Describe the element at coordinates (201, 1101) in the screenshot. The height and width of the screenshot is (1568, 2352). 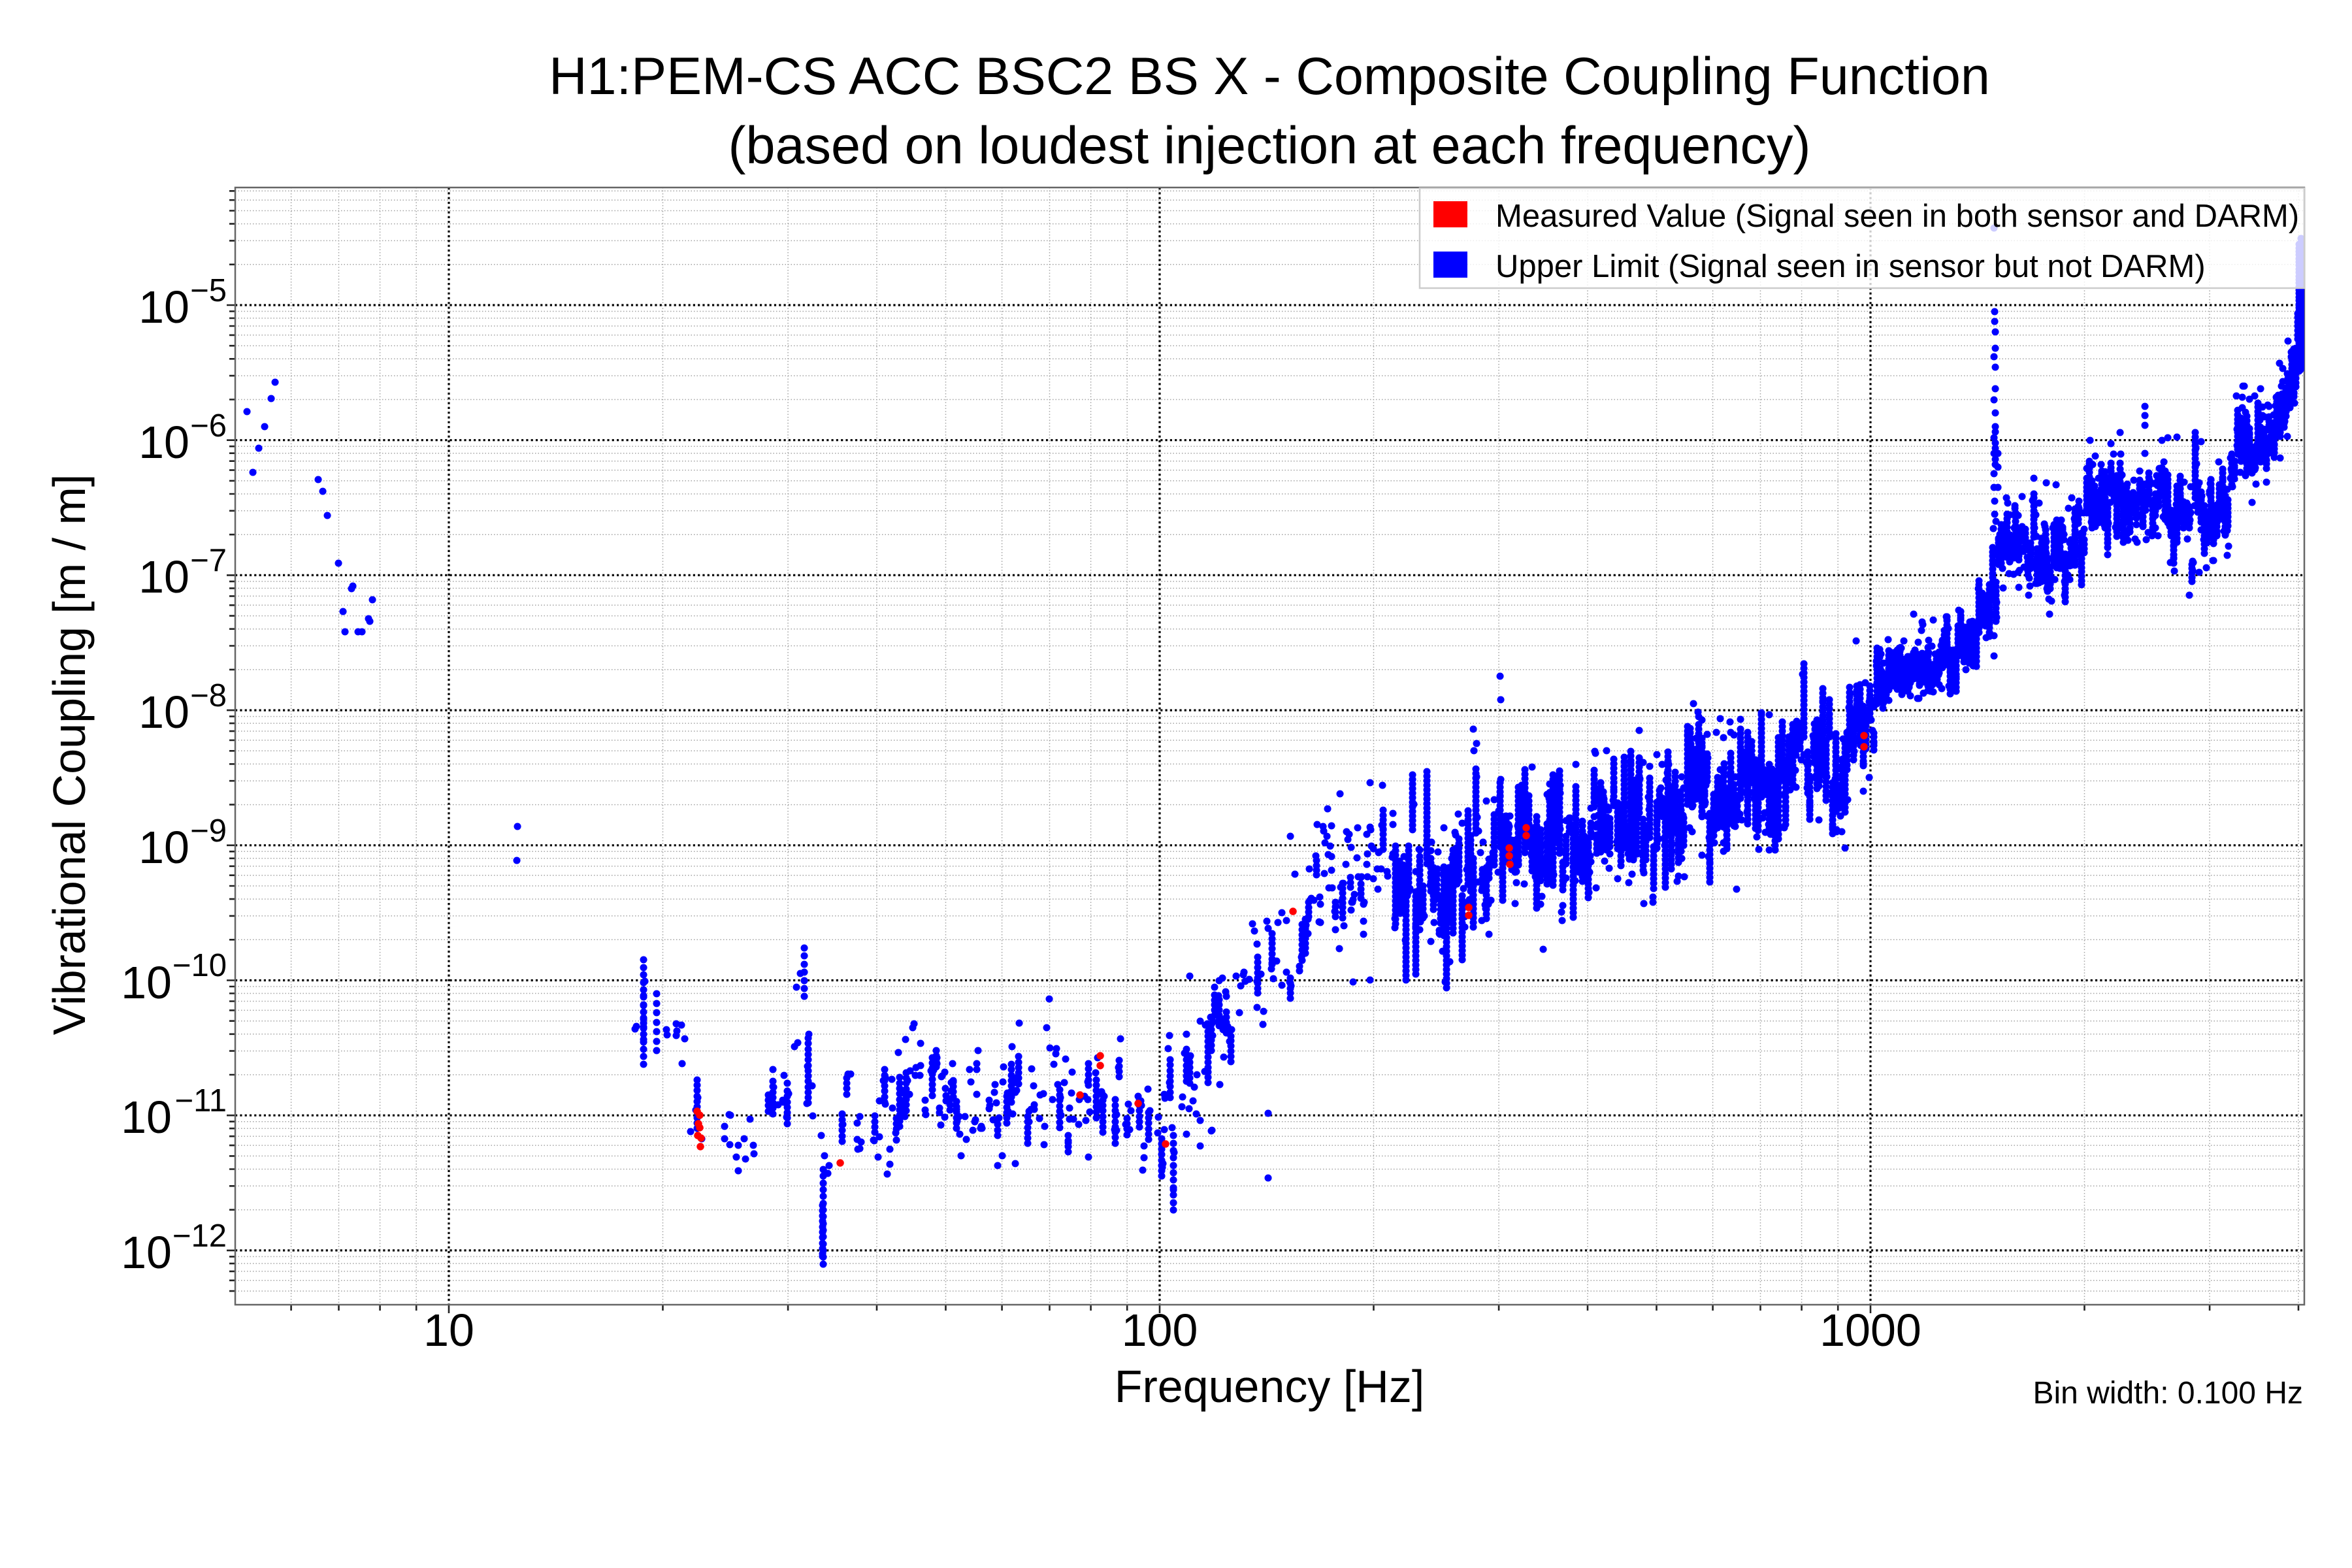
I see `svg-text: −11` at that location.